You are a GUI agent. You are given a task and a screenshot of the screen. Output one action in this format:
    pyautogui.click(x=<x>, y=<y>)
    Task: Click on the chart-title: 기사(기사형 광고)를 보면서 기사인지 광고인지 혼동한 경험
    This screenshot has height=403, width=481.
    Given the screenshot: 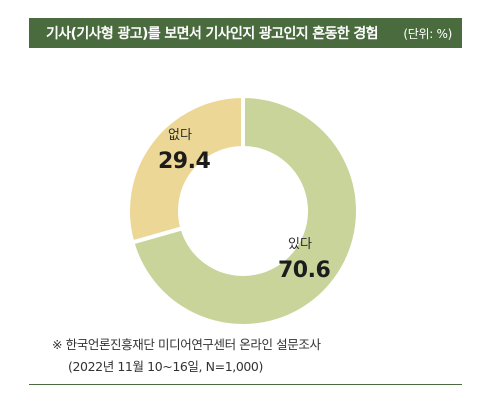 What is the action you would take?
    pyautogui.click(x=212, y=34)
    